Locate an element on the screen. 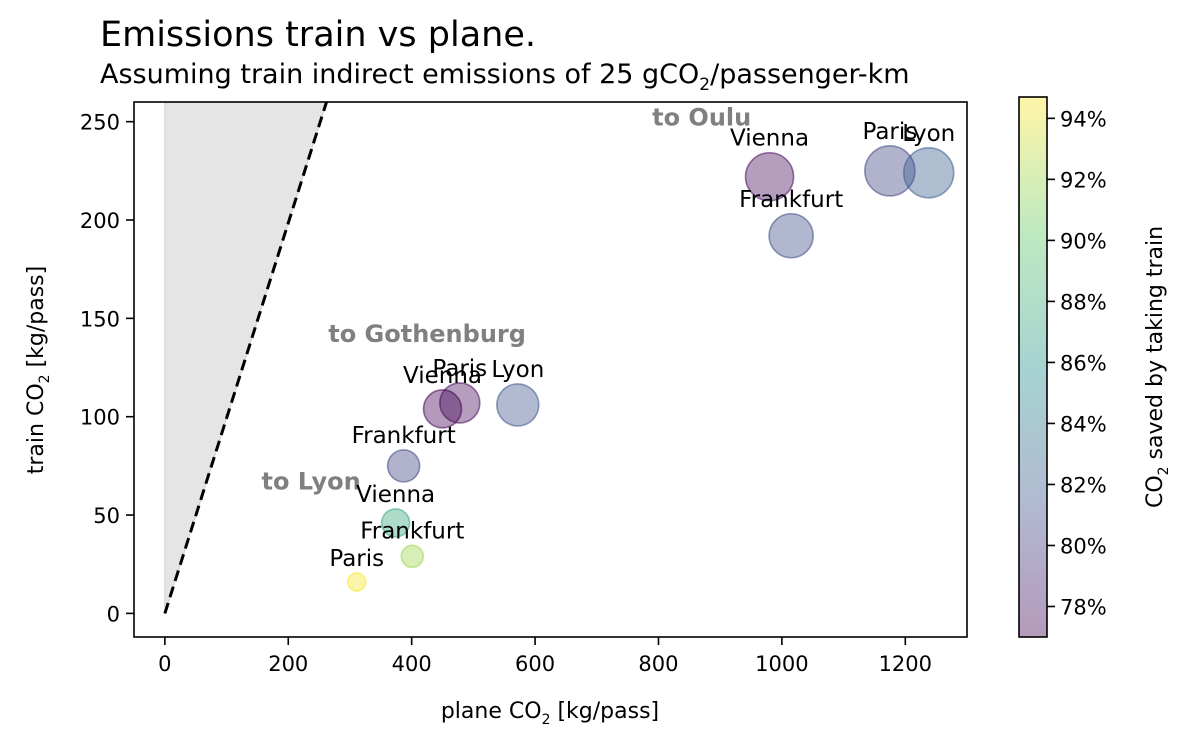 This screenshot has width=1192, height=740. y-axis-label-suffix: [kg/pass] is located at coordinates (36, 320).